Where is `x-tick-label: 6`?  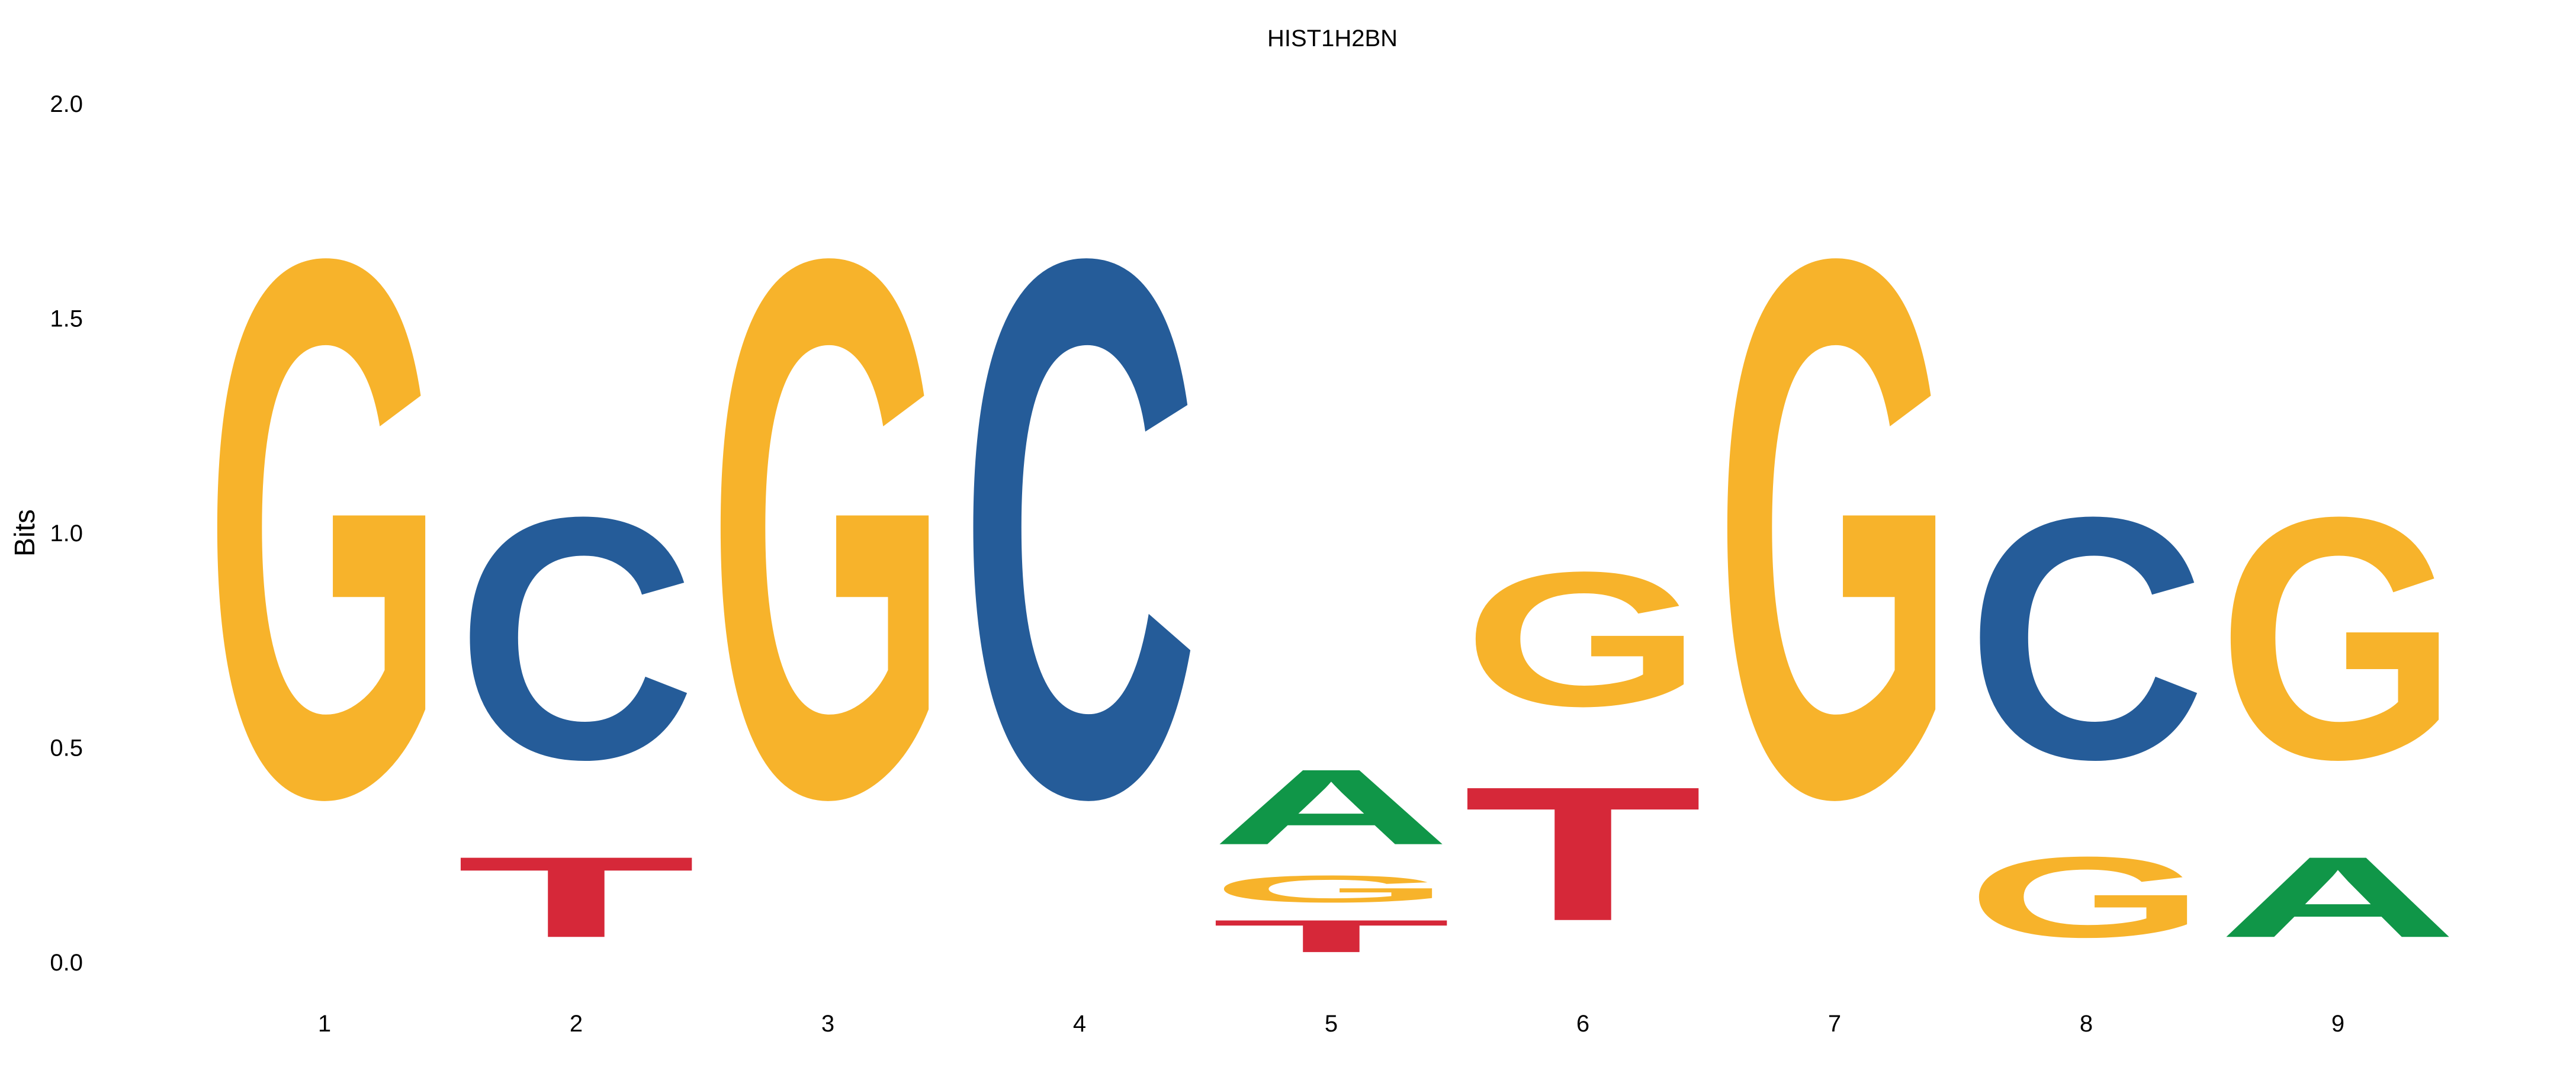 x-tick-label: 6 is located at coordinates (1582, 1024).